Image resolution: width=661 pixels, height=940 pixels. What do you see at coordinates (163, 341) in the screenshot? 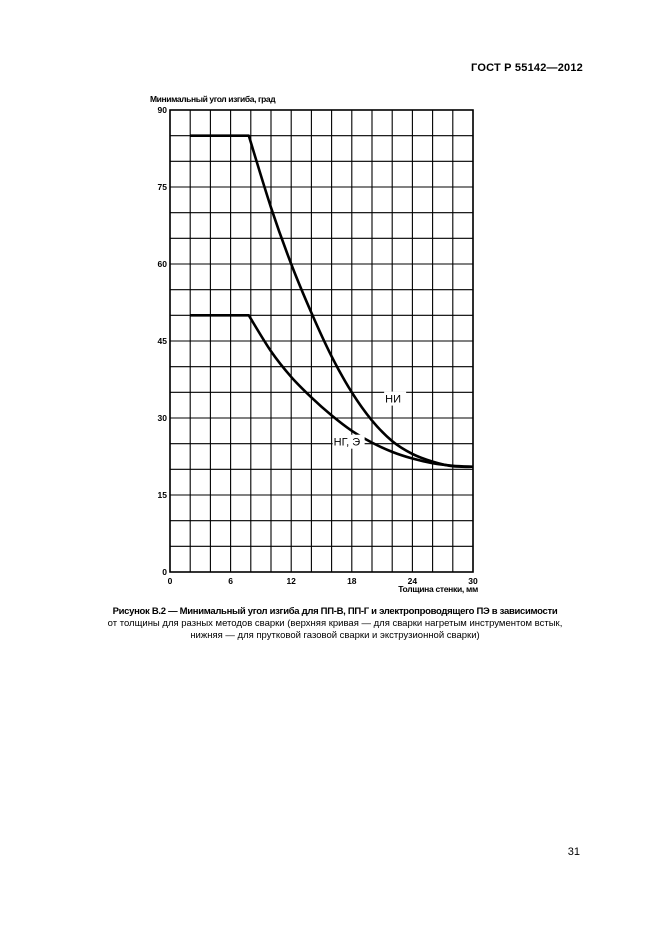
I see `y-tick-label: 45` at bounding box center [163, 341].